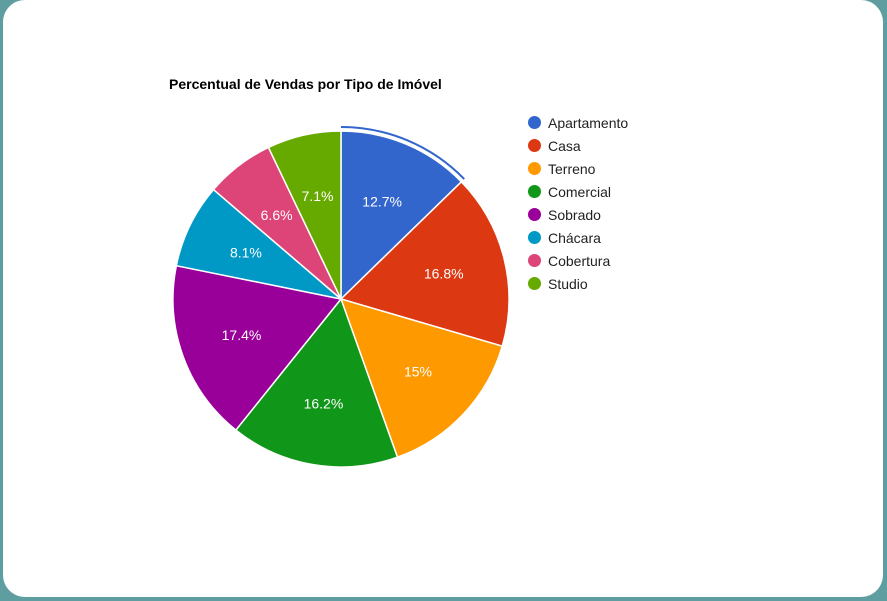  Describe the element at coordinates (418, 372) in the screenshot. I see `slice-label-terreno: 15%` at that location.